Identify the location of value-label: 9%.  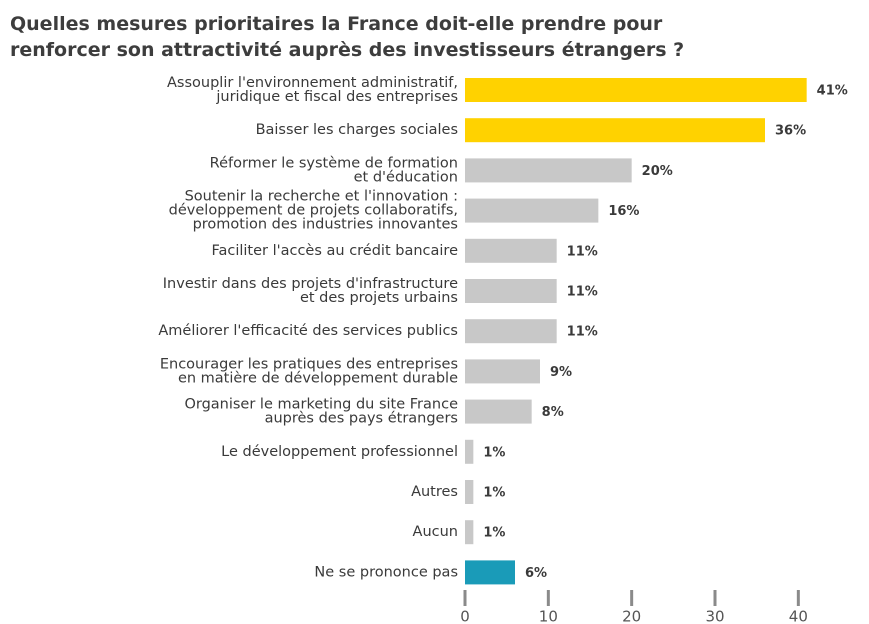
(561, 372).